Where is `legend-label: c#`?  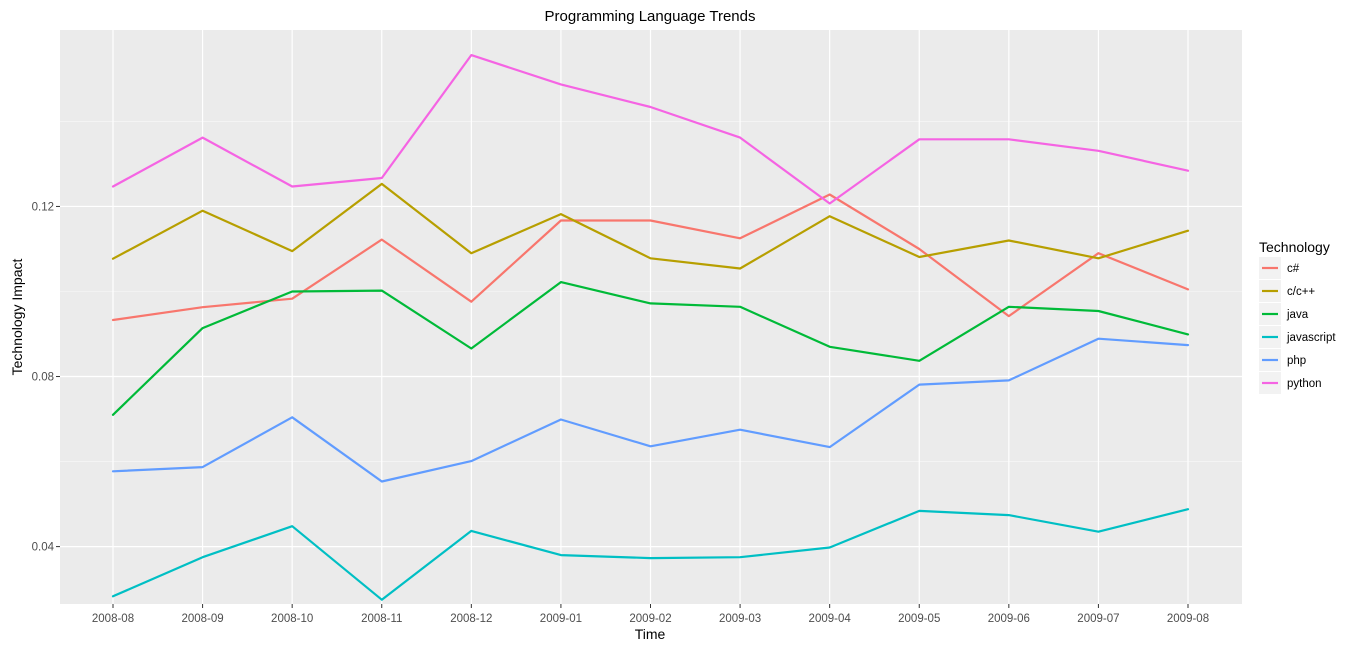
legend-label: c# is located at coordinates (1293, 269).